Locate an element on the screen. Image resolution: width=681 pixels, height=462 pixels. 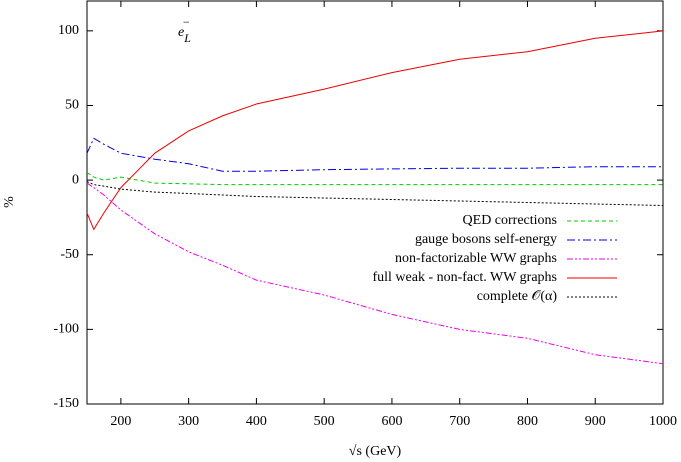
x-tick-label: 400 is located at coordinates (256, 421).